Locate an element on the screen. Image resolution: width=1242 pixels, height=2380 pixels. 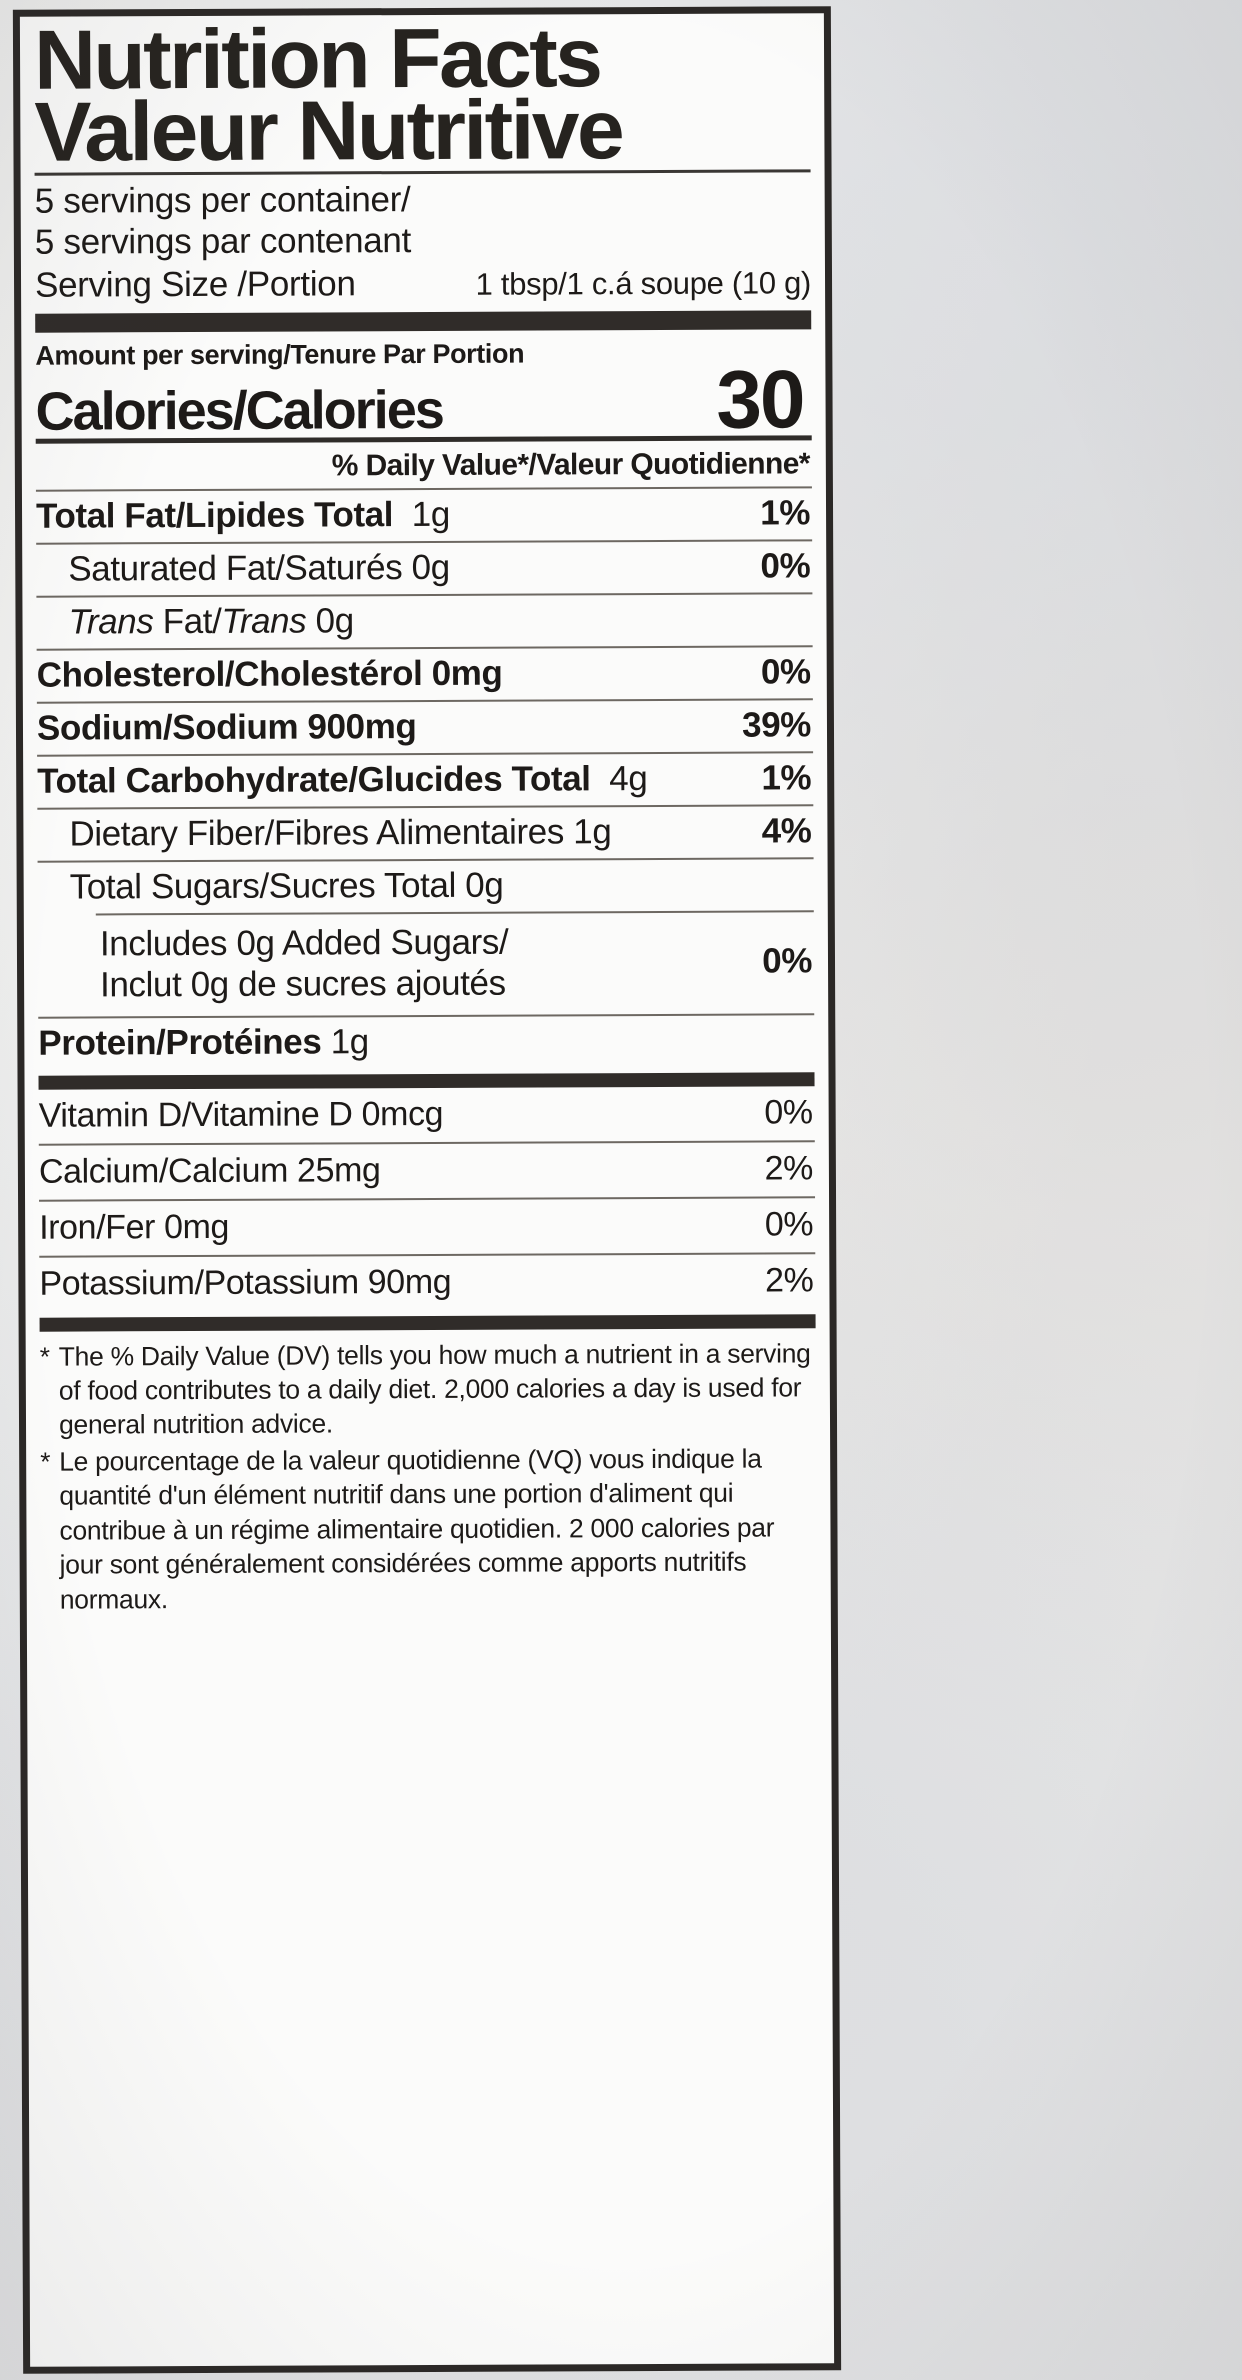
nutrient-row-total-fat: Total Fat/Lipides Total 1g 1% is located at coordinates (424, 515).